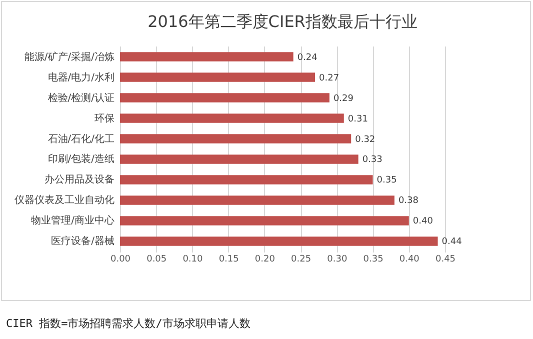  I want to click on y-tick-label: 环保, so click(104, 118).